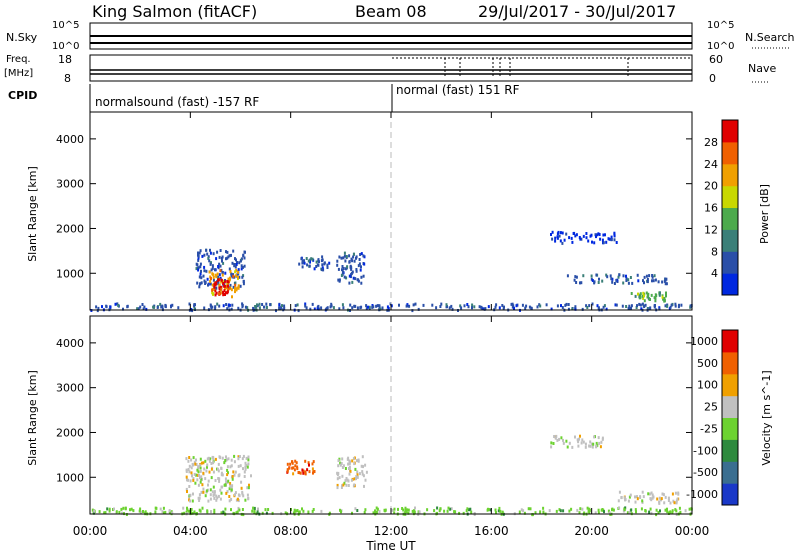 This screenshot has width=800, height=554. Describe the element at coordinates (711, 186) in the screenshot. I see `colorbar-tick-label: 20` at that location.